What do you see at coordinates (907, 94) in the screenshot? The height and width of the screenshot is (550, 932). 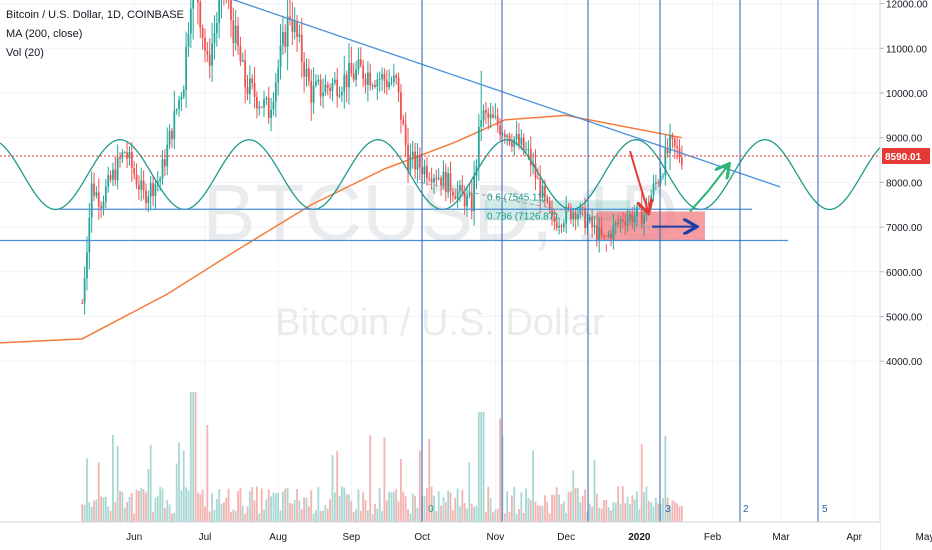 I see `price-tick-label: 10000.00` at bounding box center [907, 94].